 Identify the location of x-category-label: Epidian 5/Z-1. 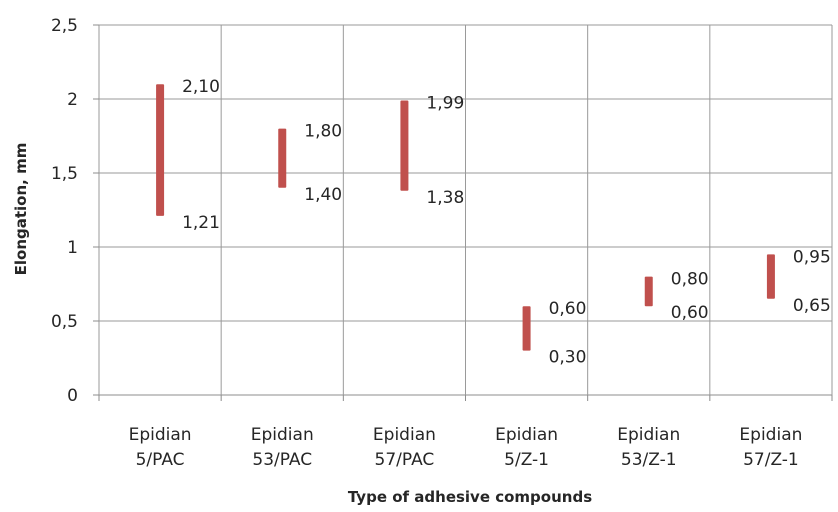
(526, 447).